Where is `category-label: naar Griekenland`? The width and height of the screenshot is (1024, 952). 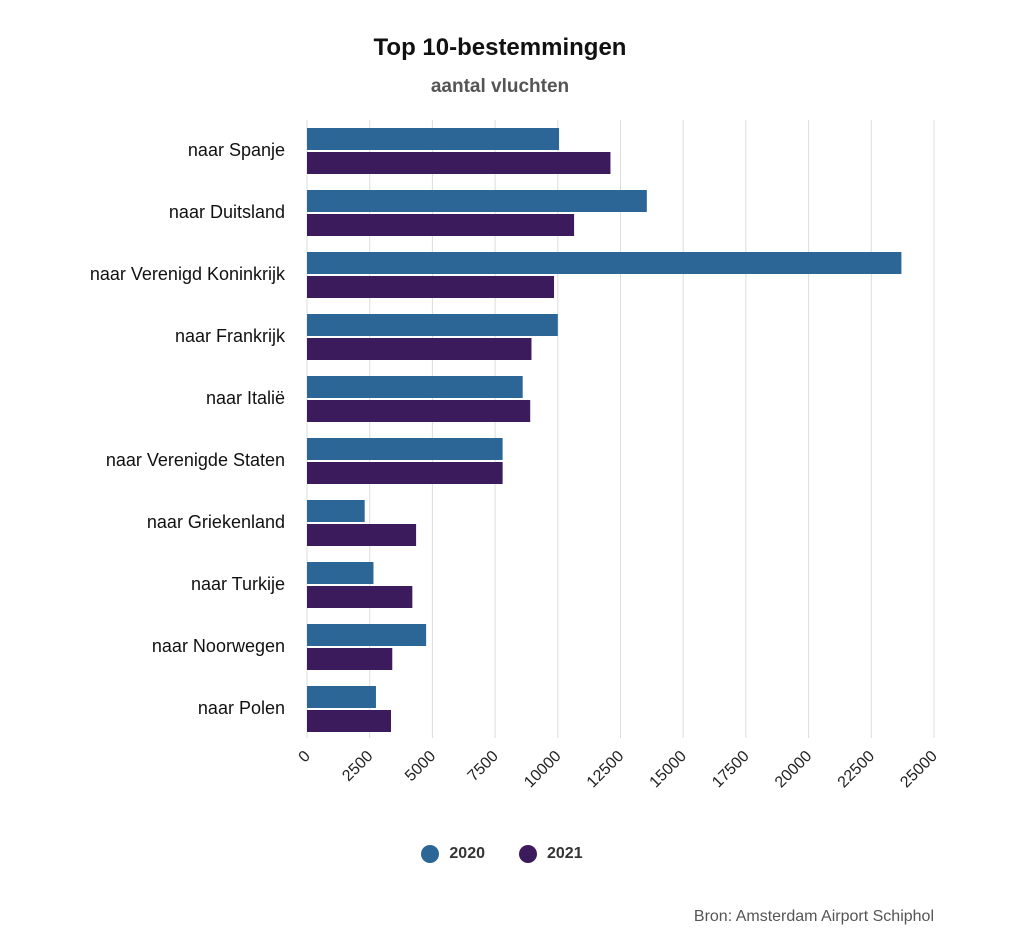
category-label: naar Griekenland is located at coordinates (216, 522).